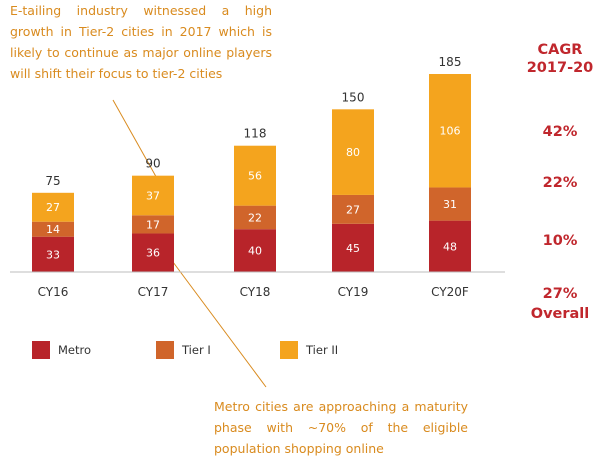  I want to click on x-axis-labels: CY16 CY17 CY18 CY19 CY20F, so click(253, 292).